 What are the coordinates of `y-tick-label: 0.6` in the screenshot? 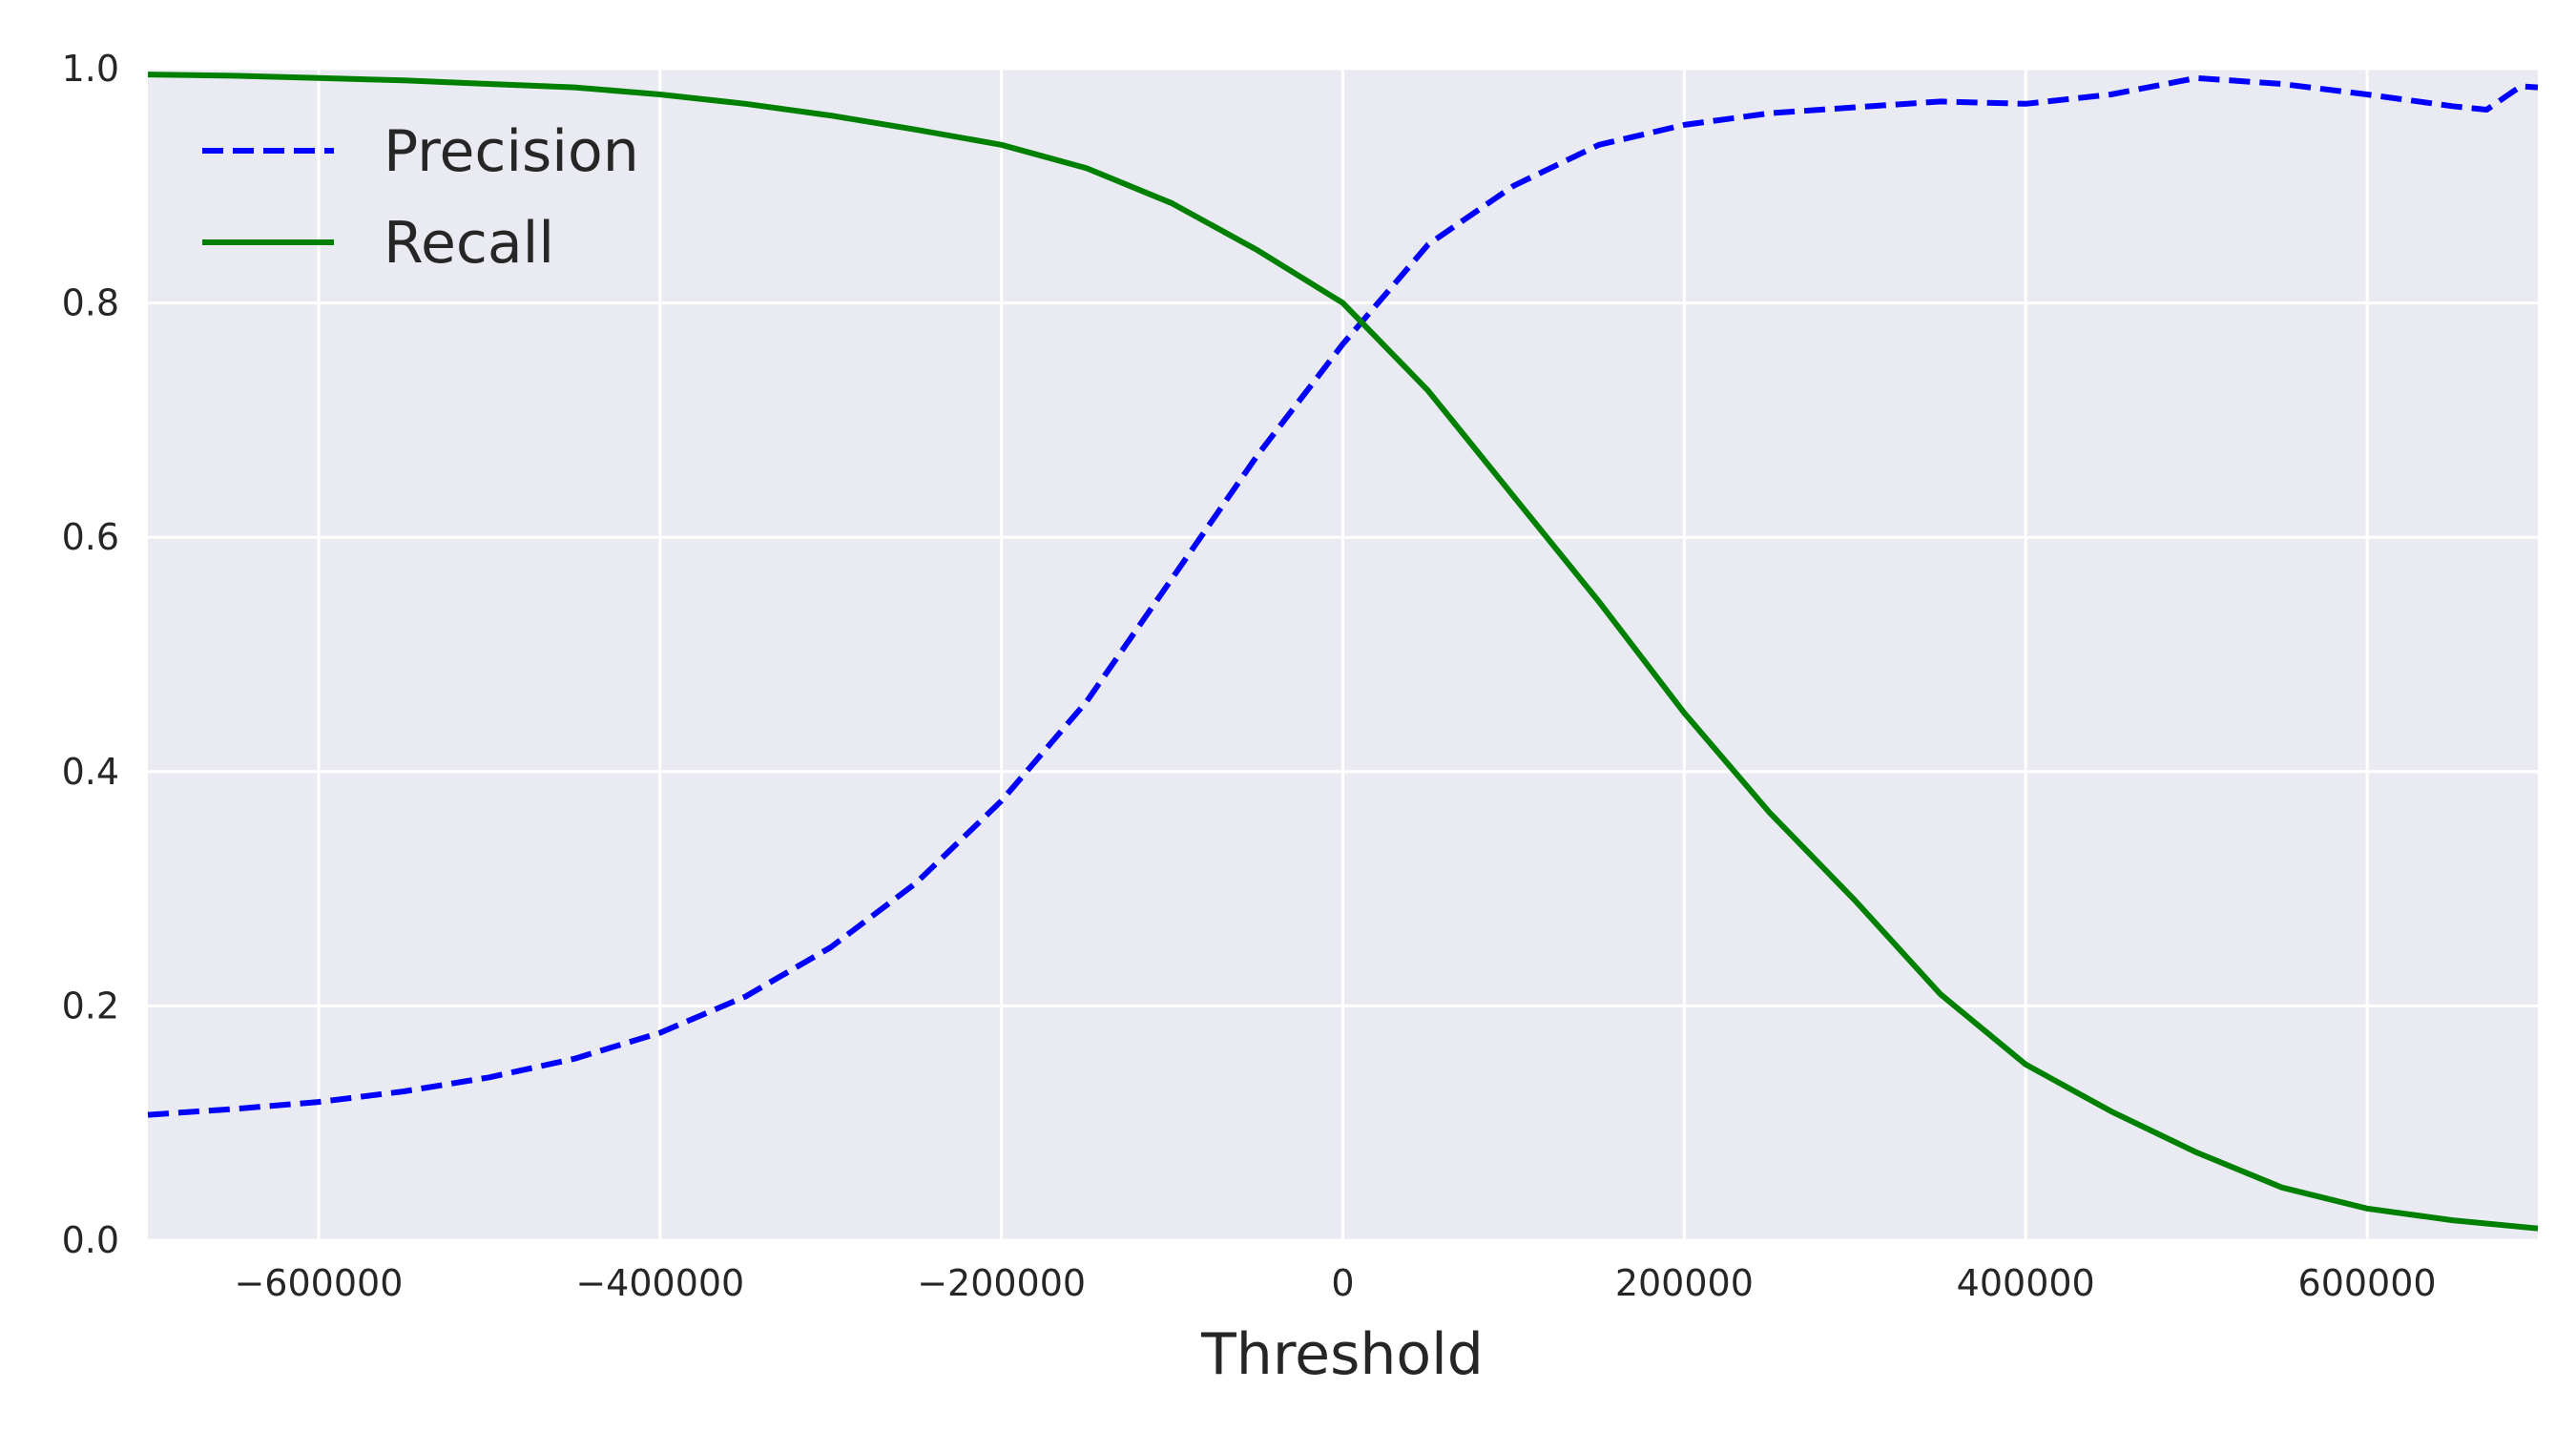 It's located at (90, 537).